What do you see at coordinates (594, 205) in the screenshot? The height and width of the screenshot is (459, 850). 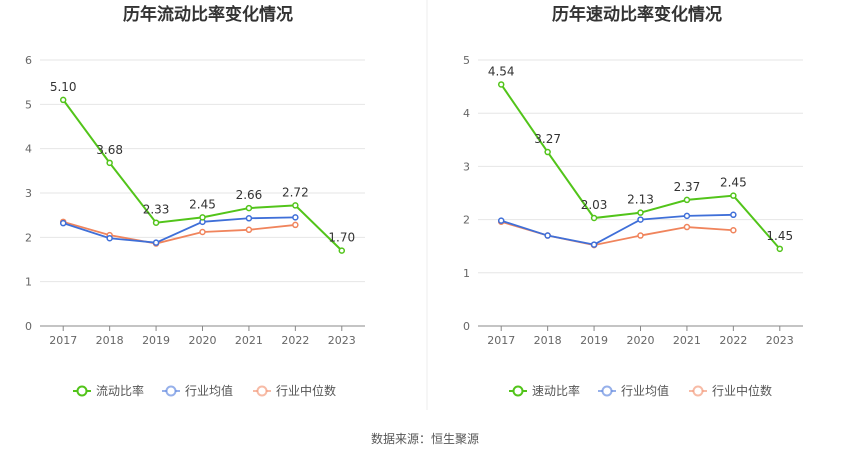 I see `data-label: 2.03` at bounding box center [594, 205].